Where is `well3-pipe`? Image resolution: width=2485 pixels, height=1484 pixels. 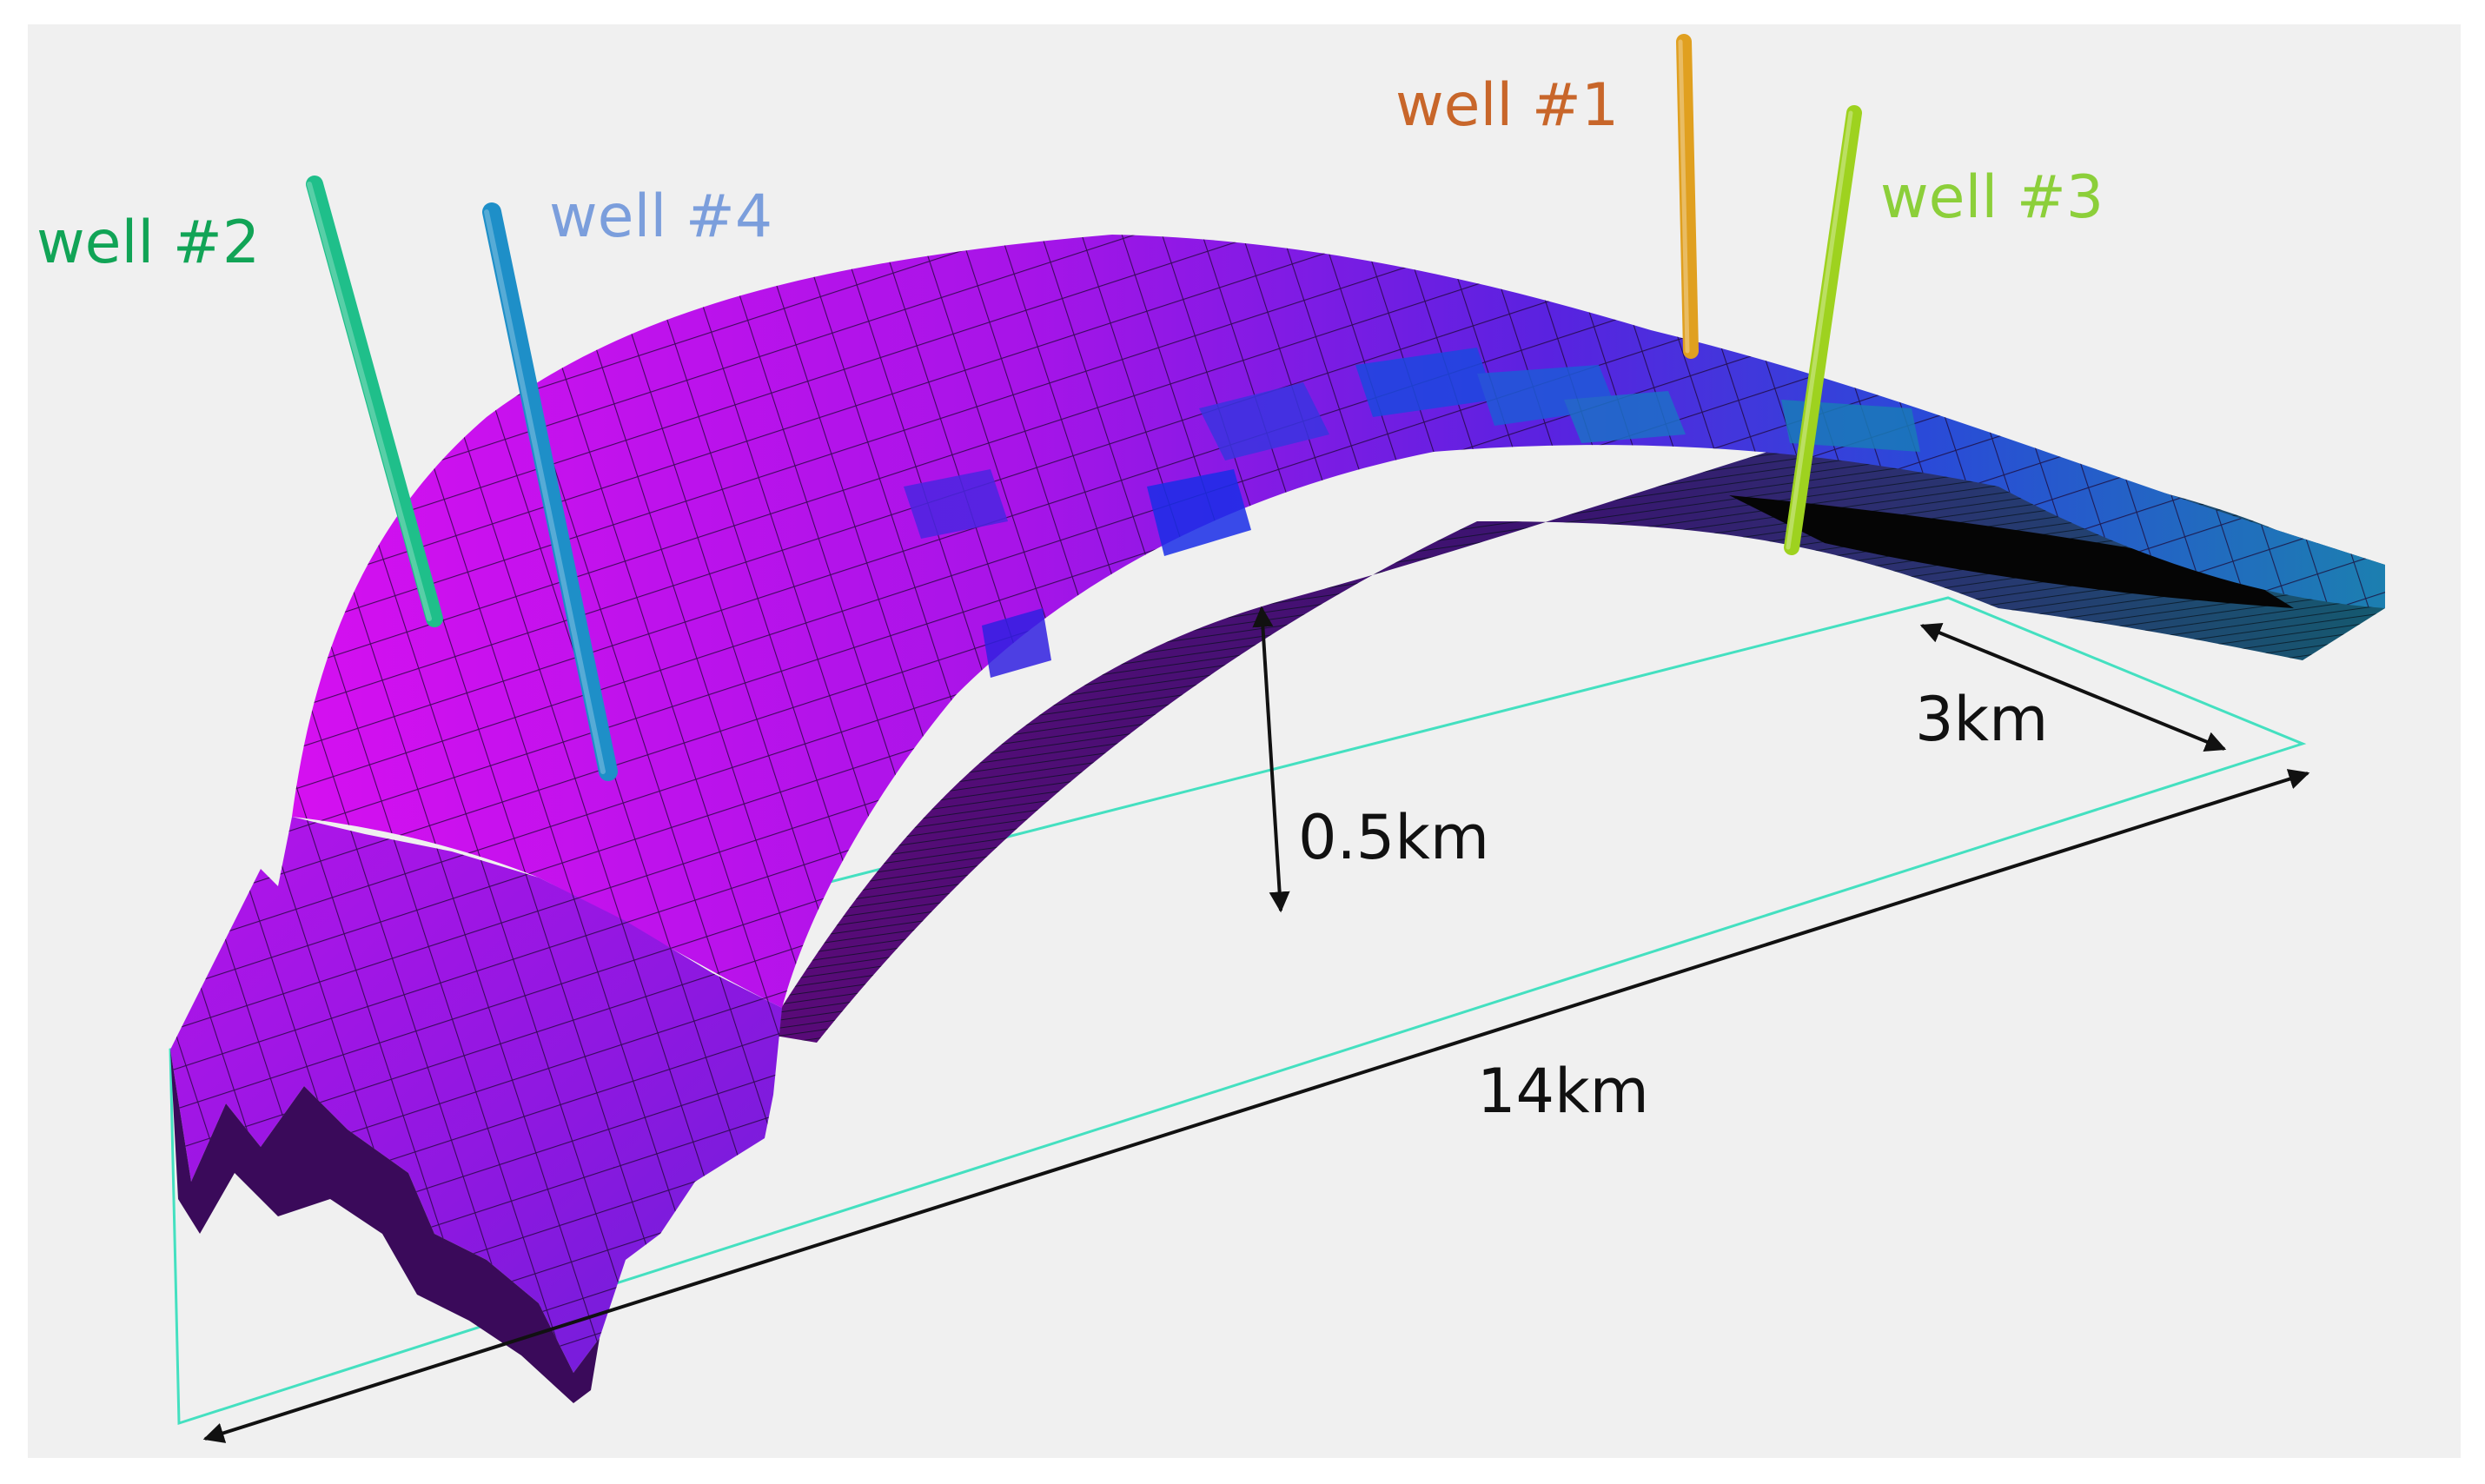
well3-pipe is located at coordinates (1823, 330).